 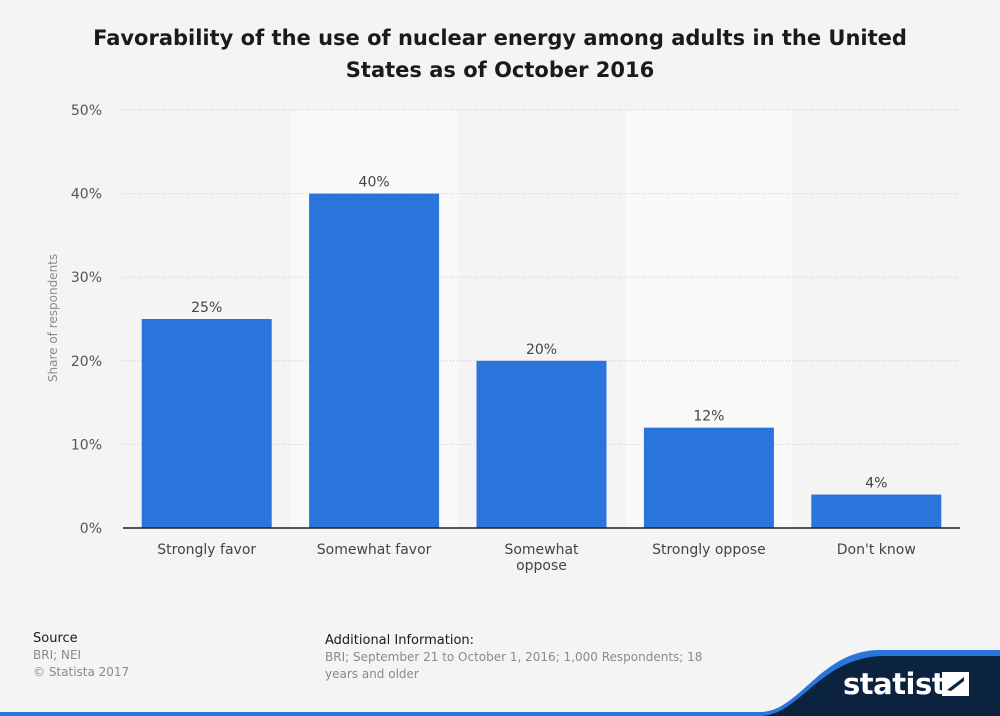 I want to click on x-tick-label: oppose, so click(x=541, y=566).